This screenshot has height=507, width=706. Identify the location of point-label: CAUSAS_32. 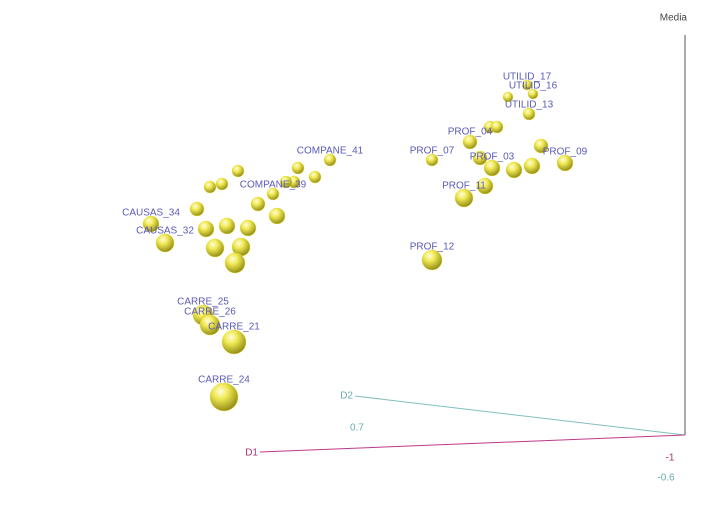
(165, 231).